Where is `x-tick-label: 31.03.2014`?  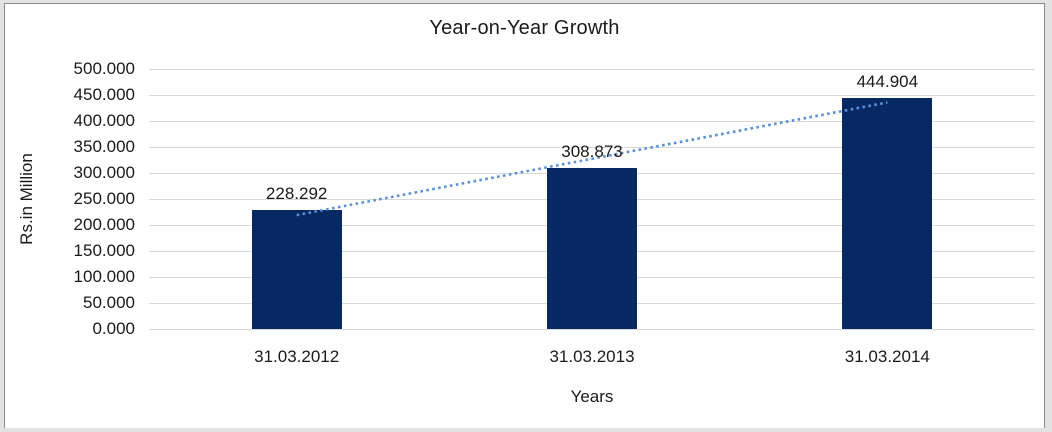
x-tick-label: 31.03.2014 is located at coordinates (887, 356).